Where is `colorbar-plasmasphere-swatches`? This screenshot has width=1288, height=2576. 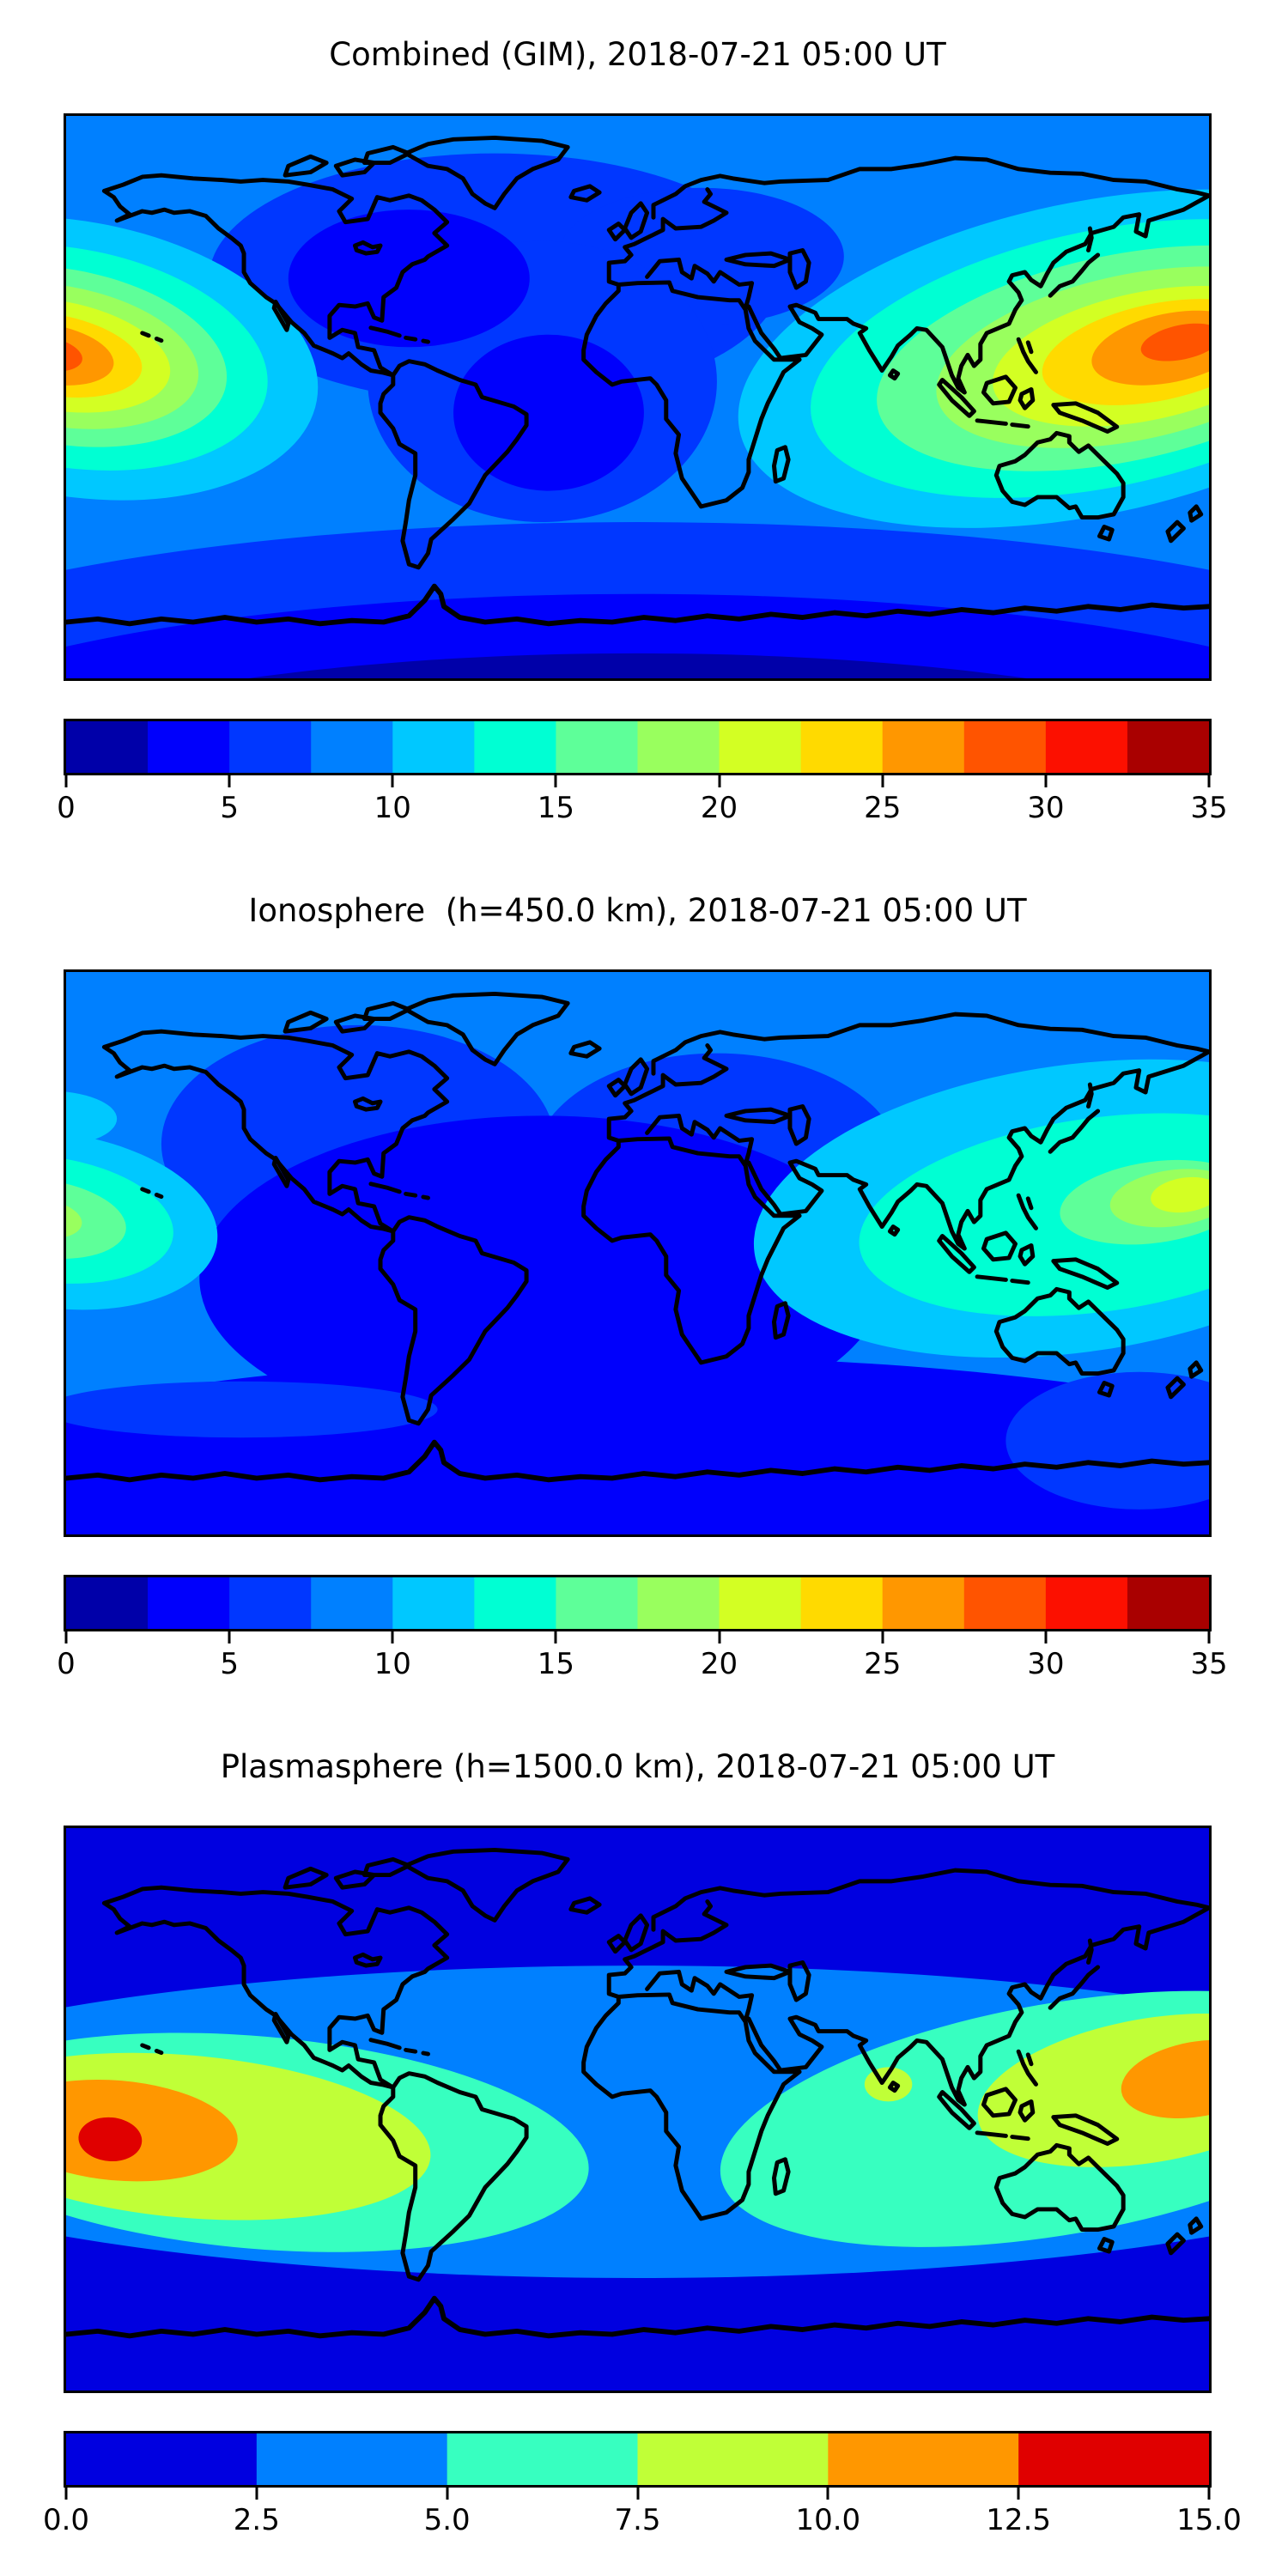 colorbar-plasmasphere-swatches is located at coordinates (638, 2459).